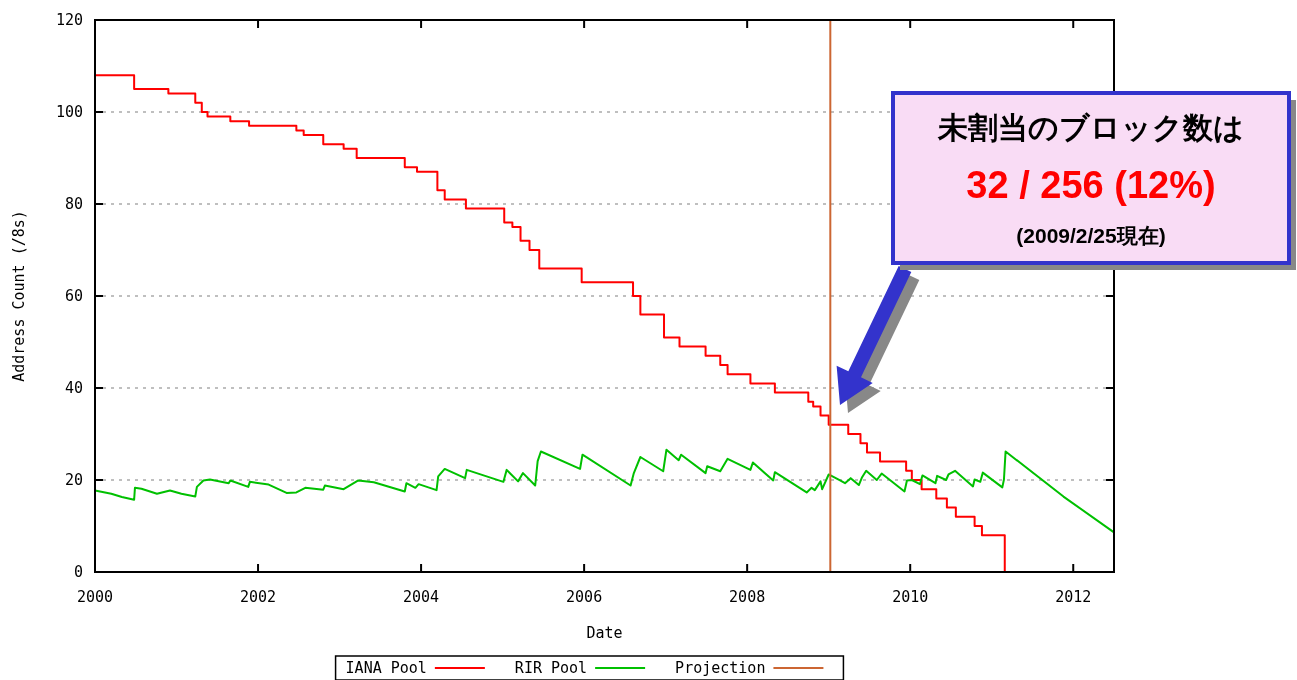 The image size is (1297, 680). Describe the element at coordinates (720, 668) in the screenshot. I see `legend-label: Projection` at that location.